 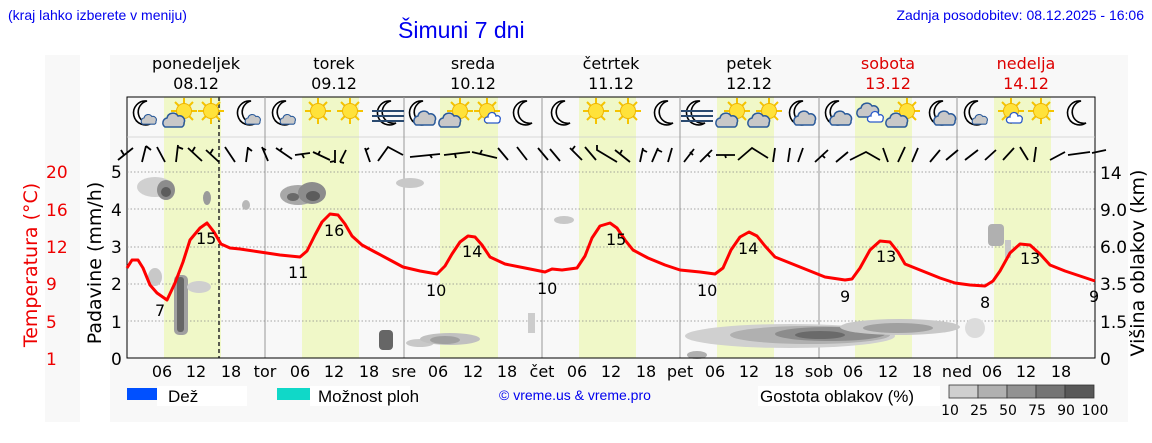 I want to click on svg-text: torek, so click(x=334, y=63).